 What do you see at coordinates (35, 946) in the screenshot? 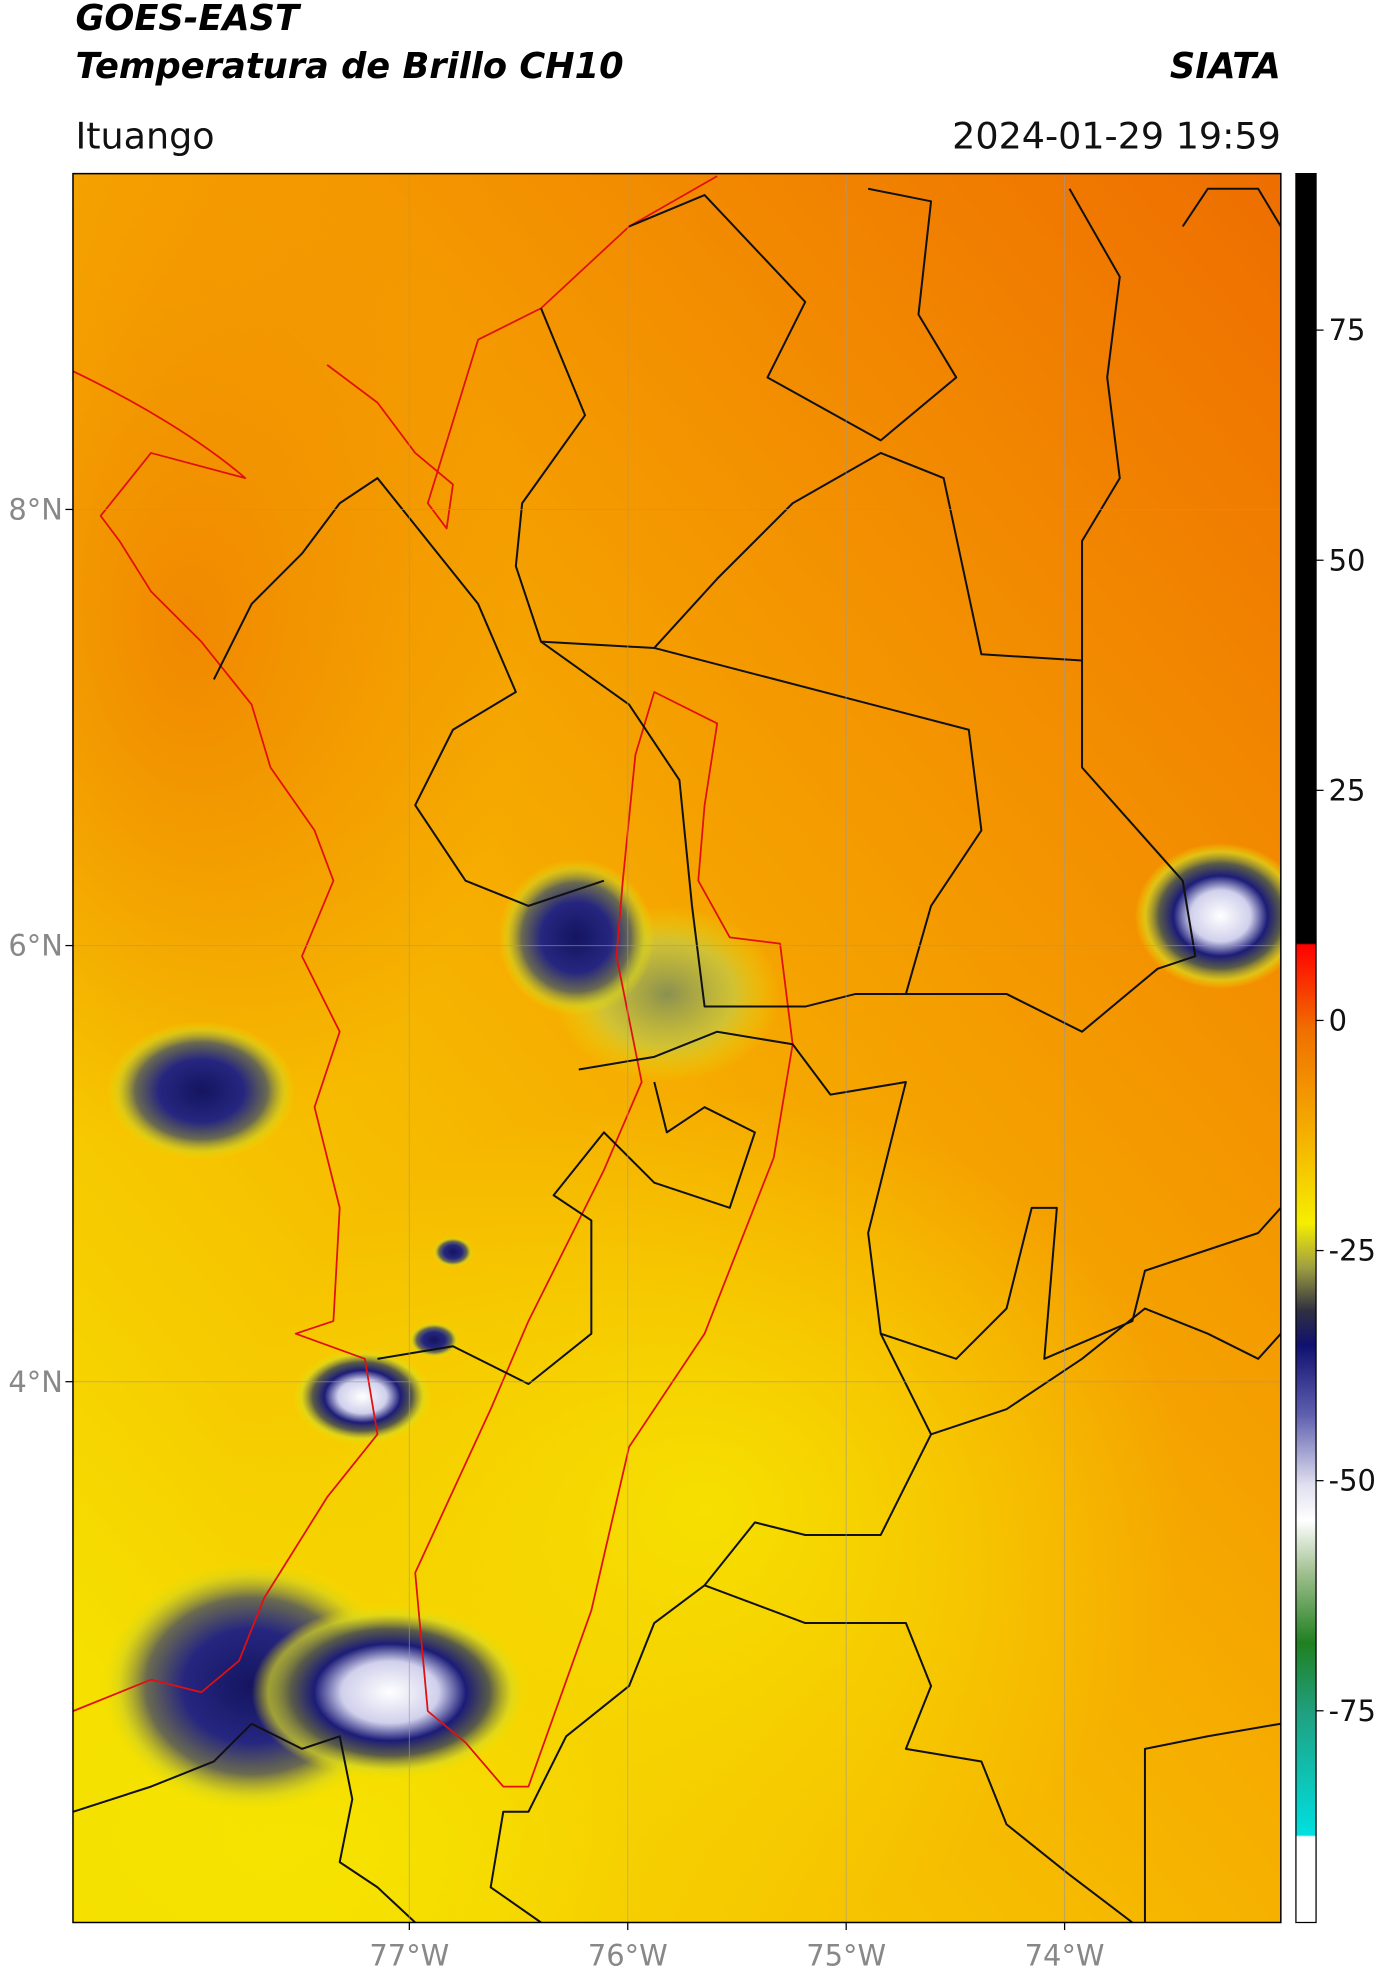
I see `y-tick-label: 6°N` at bounding box center [35, 946].